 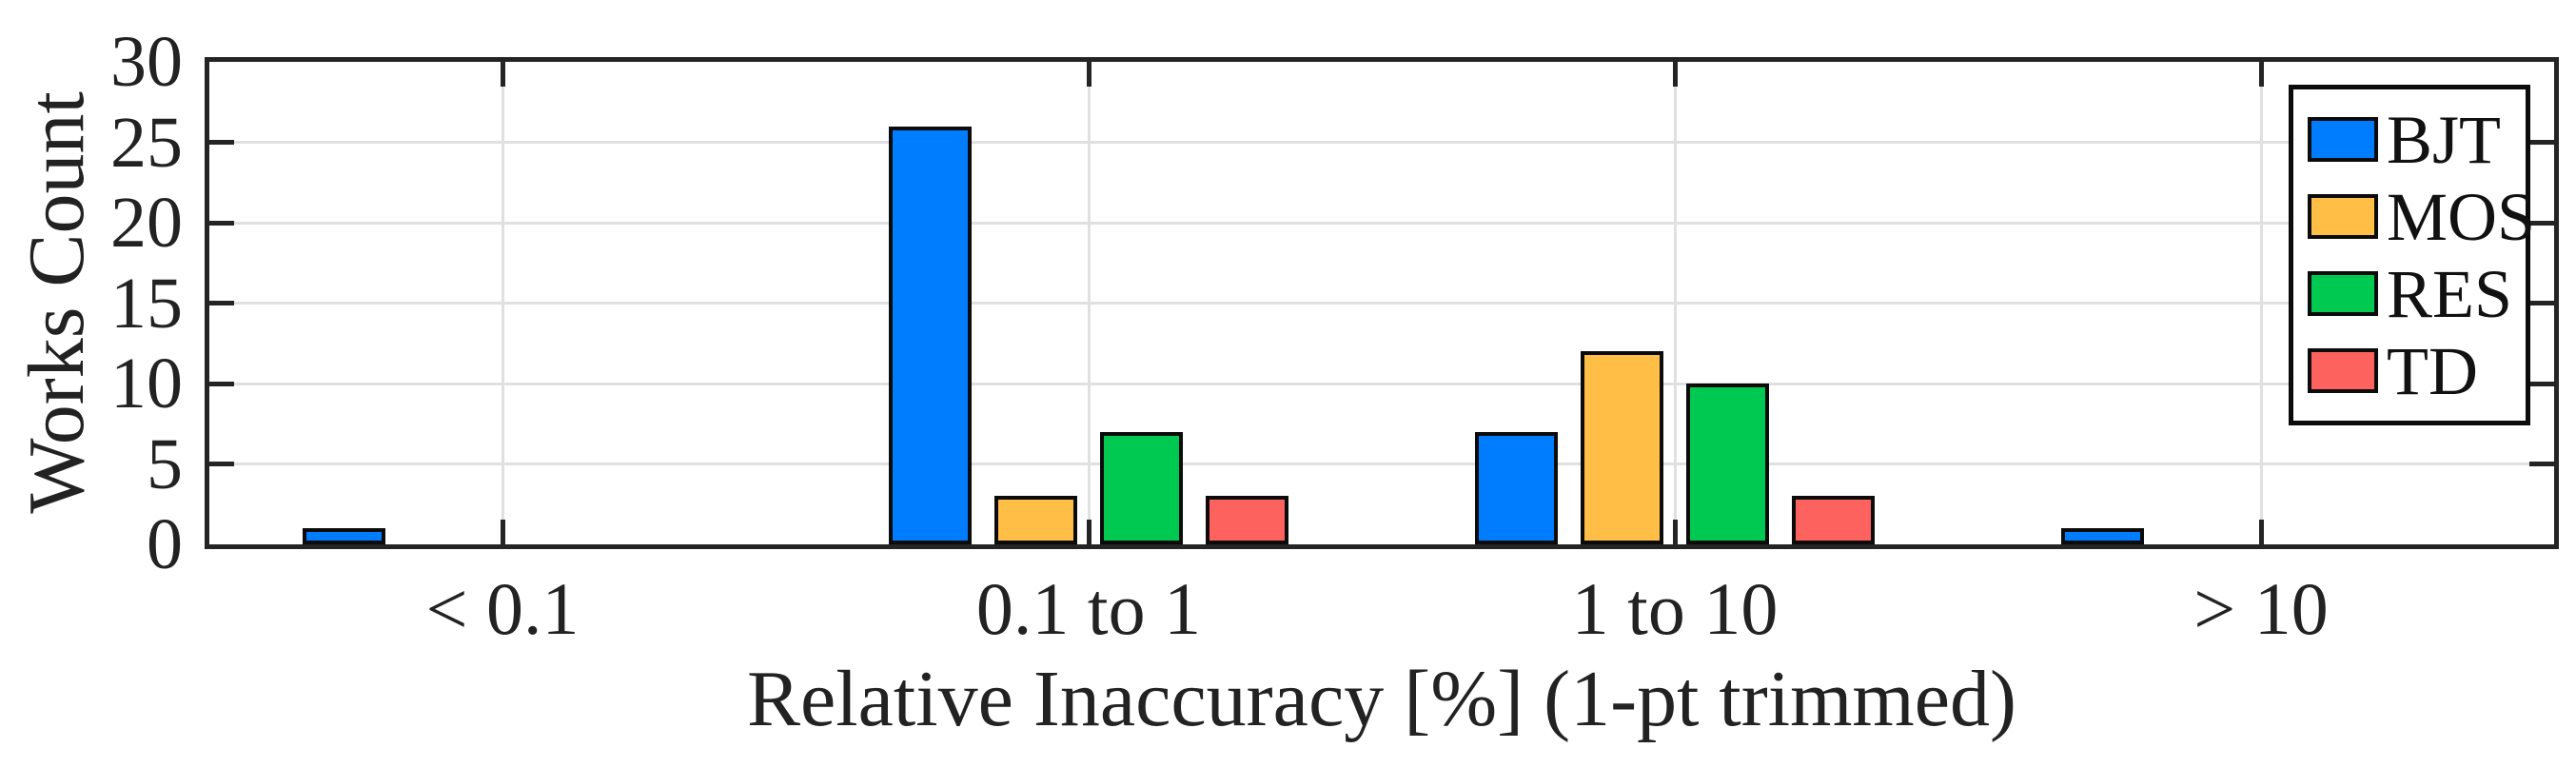 I want to click on legend-entry-td: TD, so click(x=2417, y=370).